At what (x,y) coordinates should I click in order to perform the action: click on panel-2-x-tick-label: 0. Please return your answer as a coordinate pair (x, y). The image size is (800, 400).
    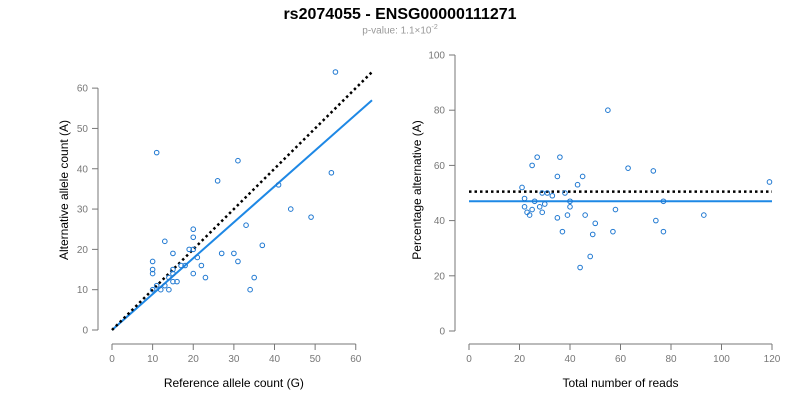
    Looking at the image, I should click on (469, 359).